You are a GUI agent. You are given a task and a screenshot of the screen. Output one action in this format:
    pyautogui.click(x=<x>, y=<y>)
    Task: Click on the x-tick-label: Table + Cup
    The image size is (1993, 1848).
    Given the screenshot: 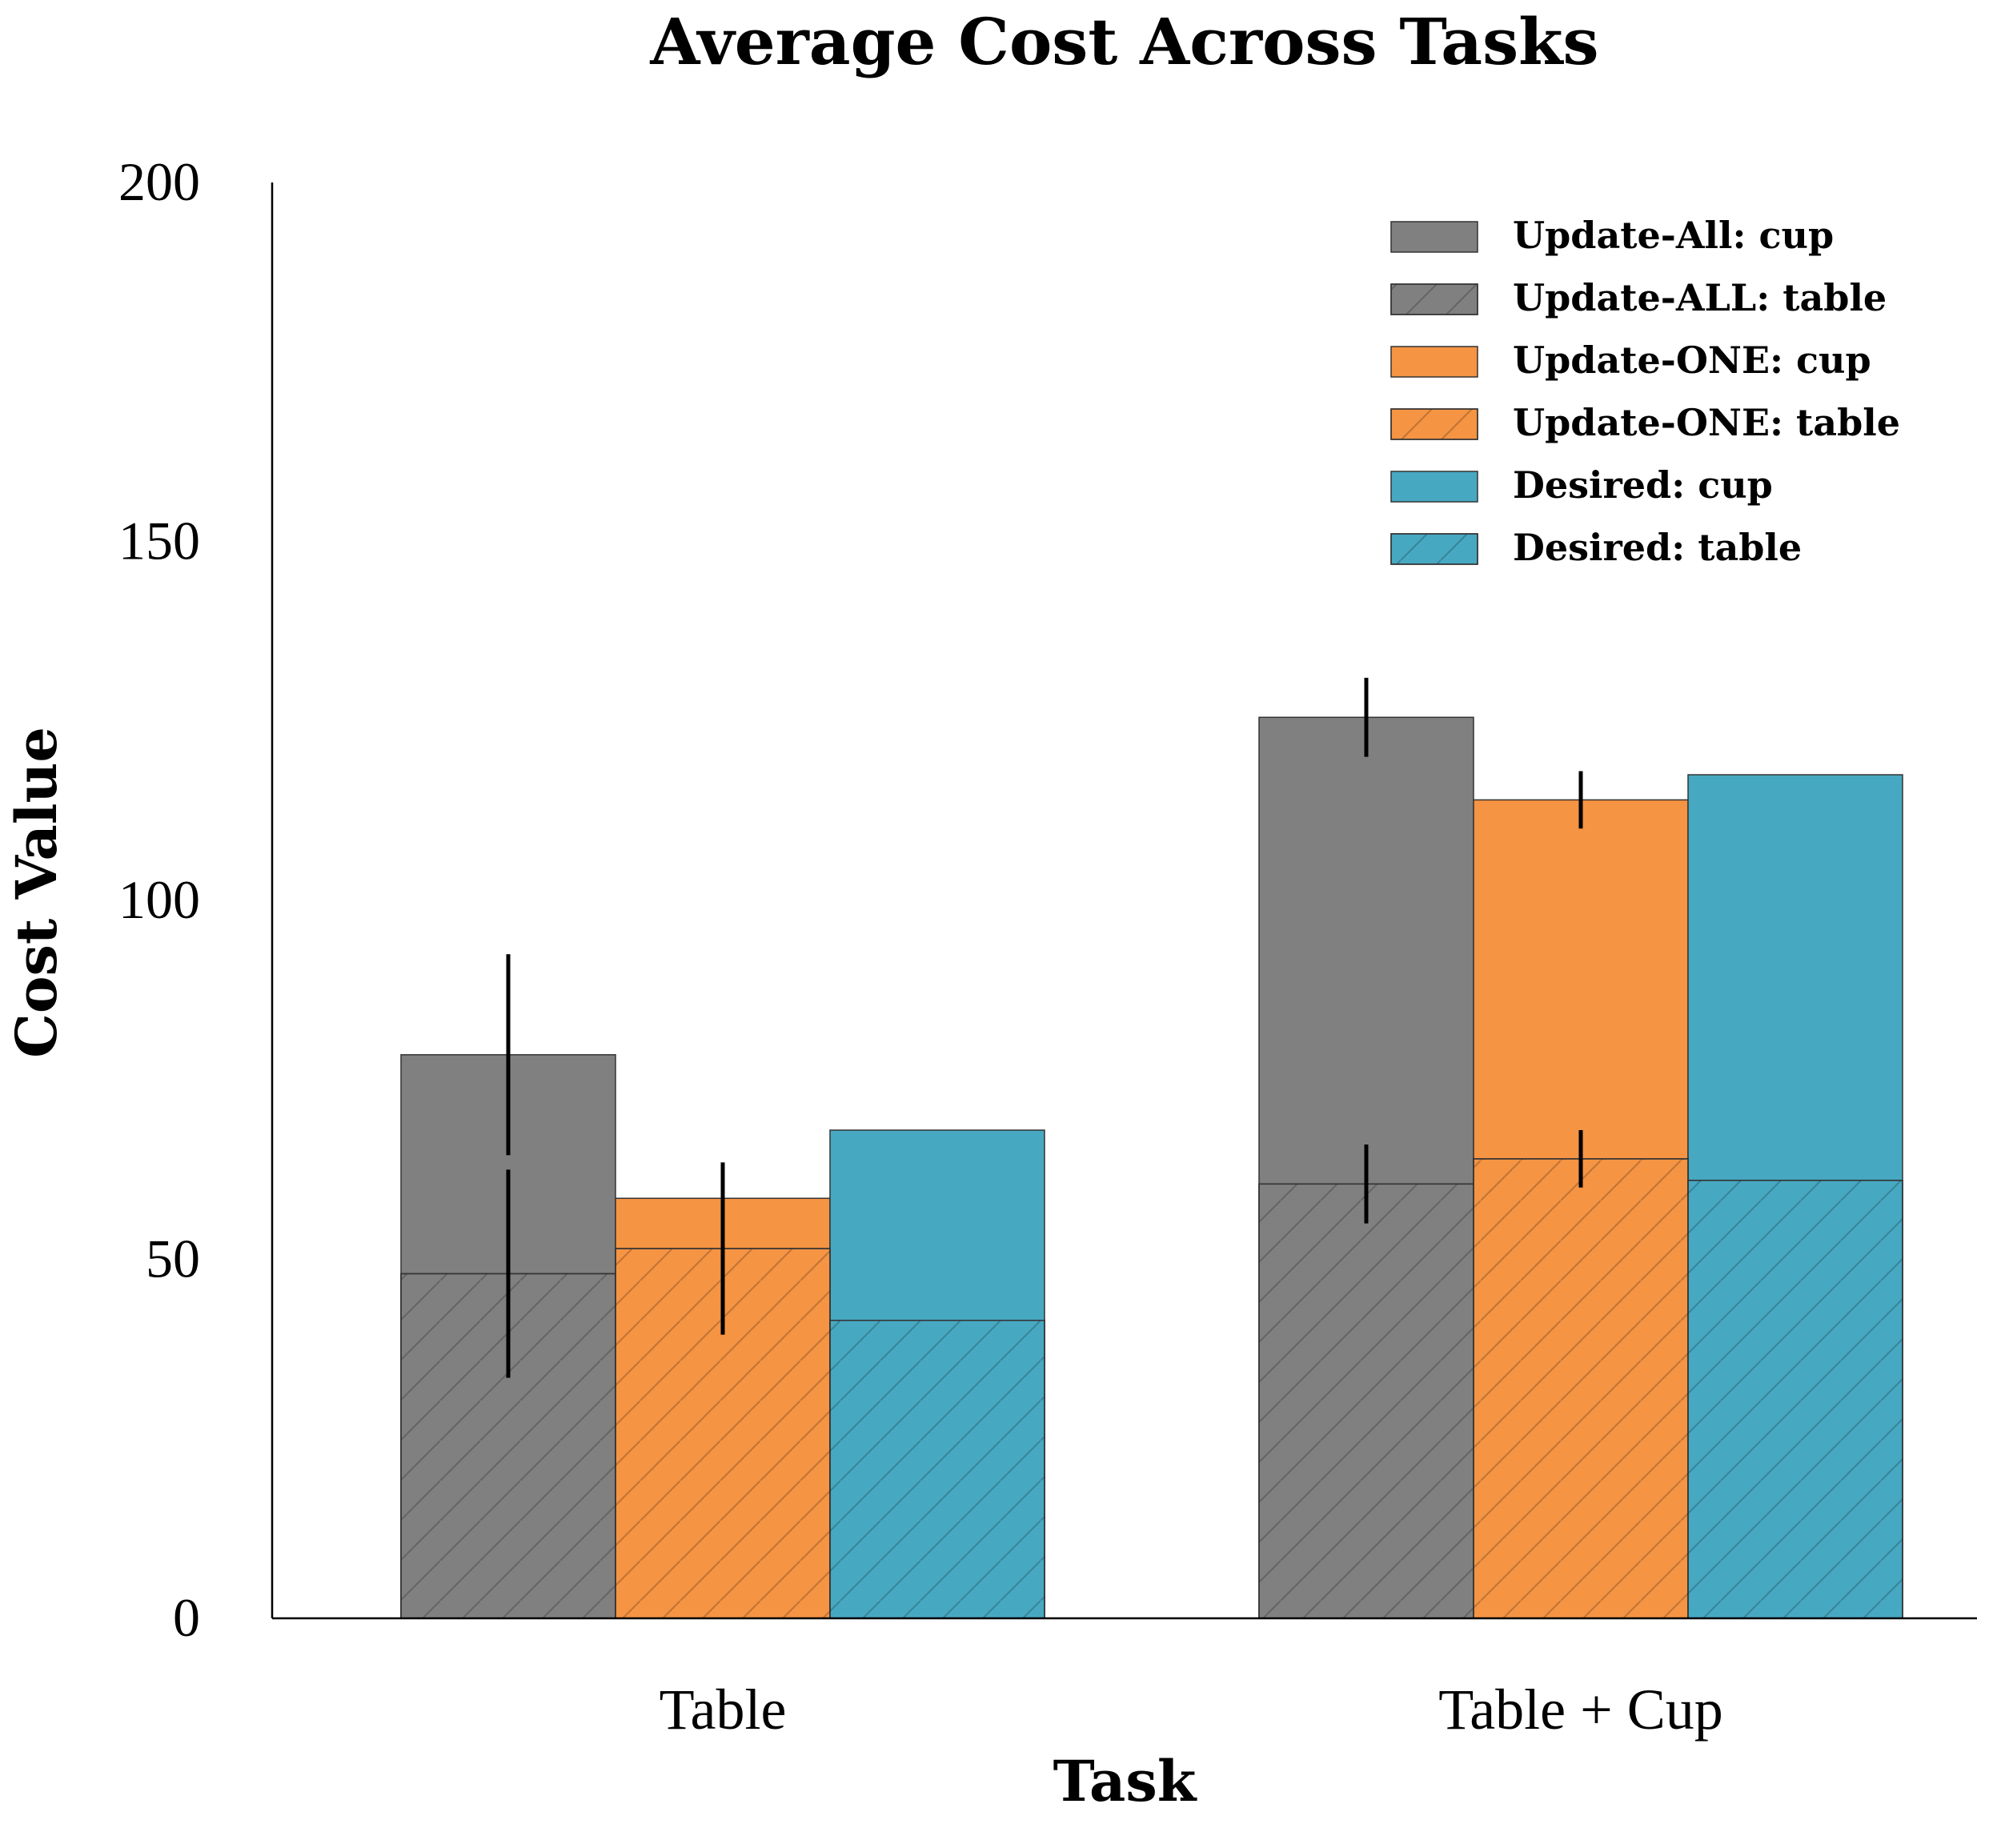 What is the action you would take?
    pyautogui.click(x=1580, y=1710)
    